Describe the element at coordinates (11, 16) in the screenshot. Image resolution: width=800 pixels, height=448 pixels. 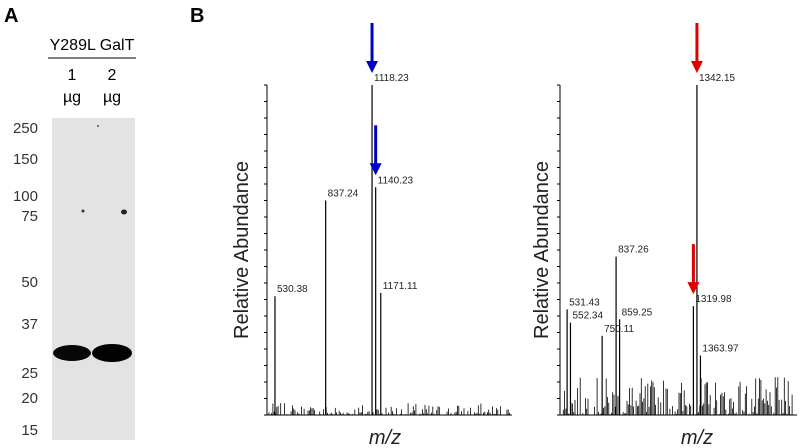
I see `panel-label: A` at that location.